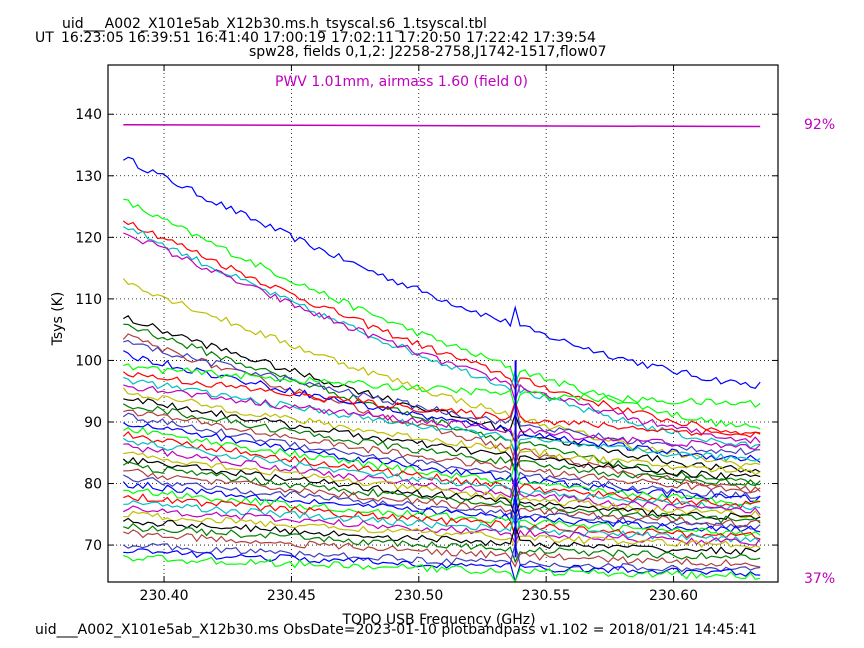 This screenshot has width=864, height=648. What do you see at coordinates (294, 38) in the screenshot?
I see `ut-time: 17:00:19` at bounding box center [294, 38].